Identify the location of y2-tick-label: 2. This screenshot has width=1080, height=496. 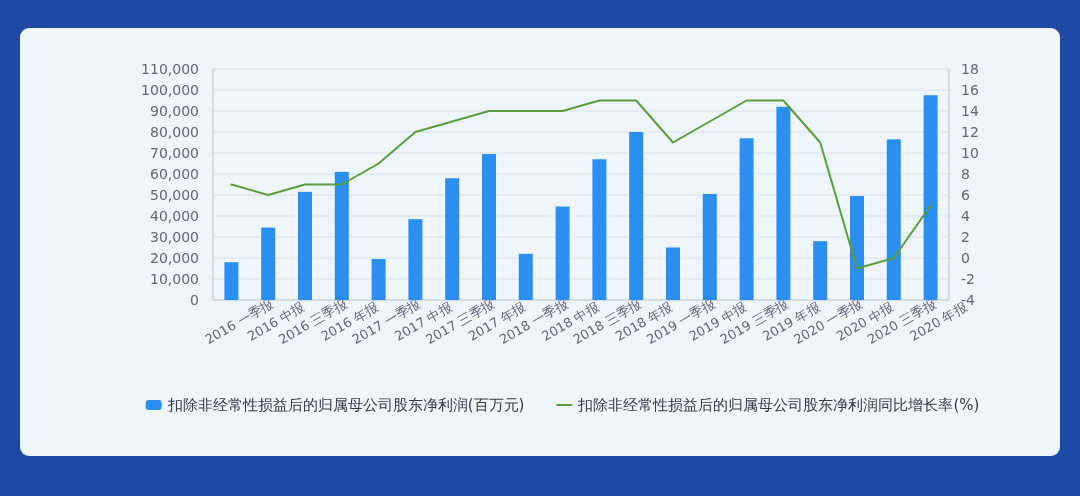
(965, 237).